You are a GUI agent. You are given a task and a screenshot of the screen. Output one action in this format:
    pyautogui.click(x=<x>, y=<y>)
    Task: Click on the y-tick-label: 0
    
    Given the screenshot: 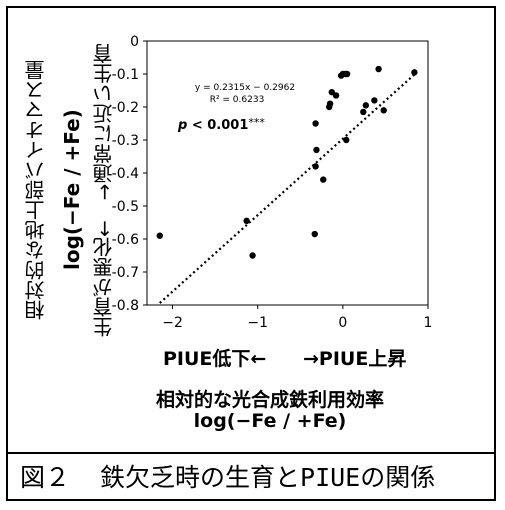 What is the action you would take?
    pyautogui.click(x=134, y=42)
    